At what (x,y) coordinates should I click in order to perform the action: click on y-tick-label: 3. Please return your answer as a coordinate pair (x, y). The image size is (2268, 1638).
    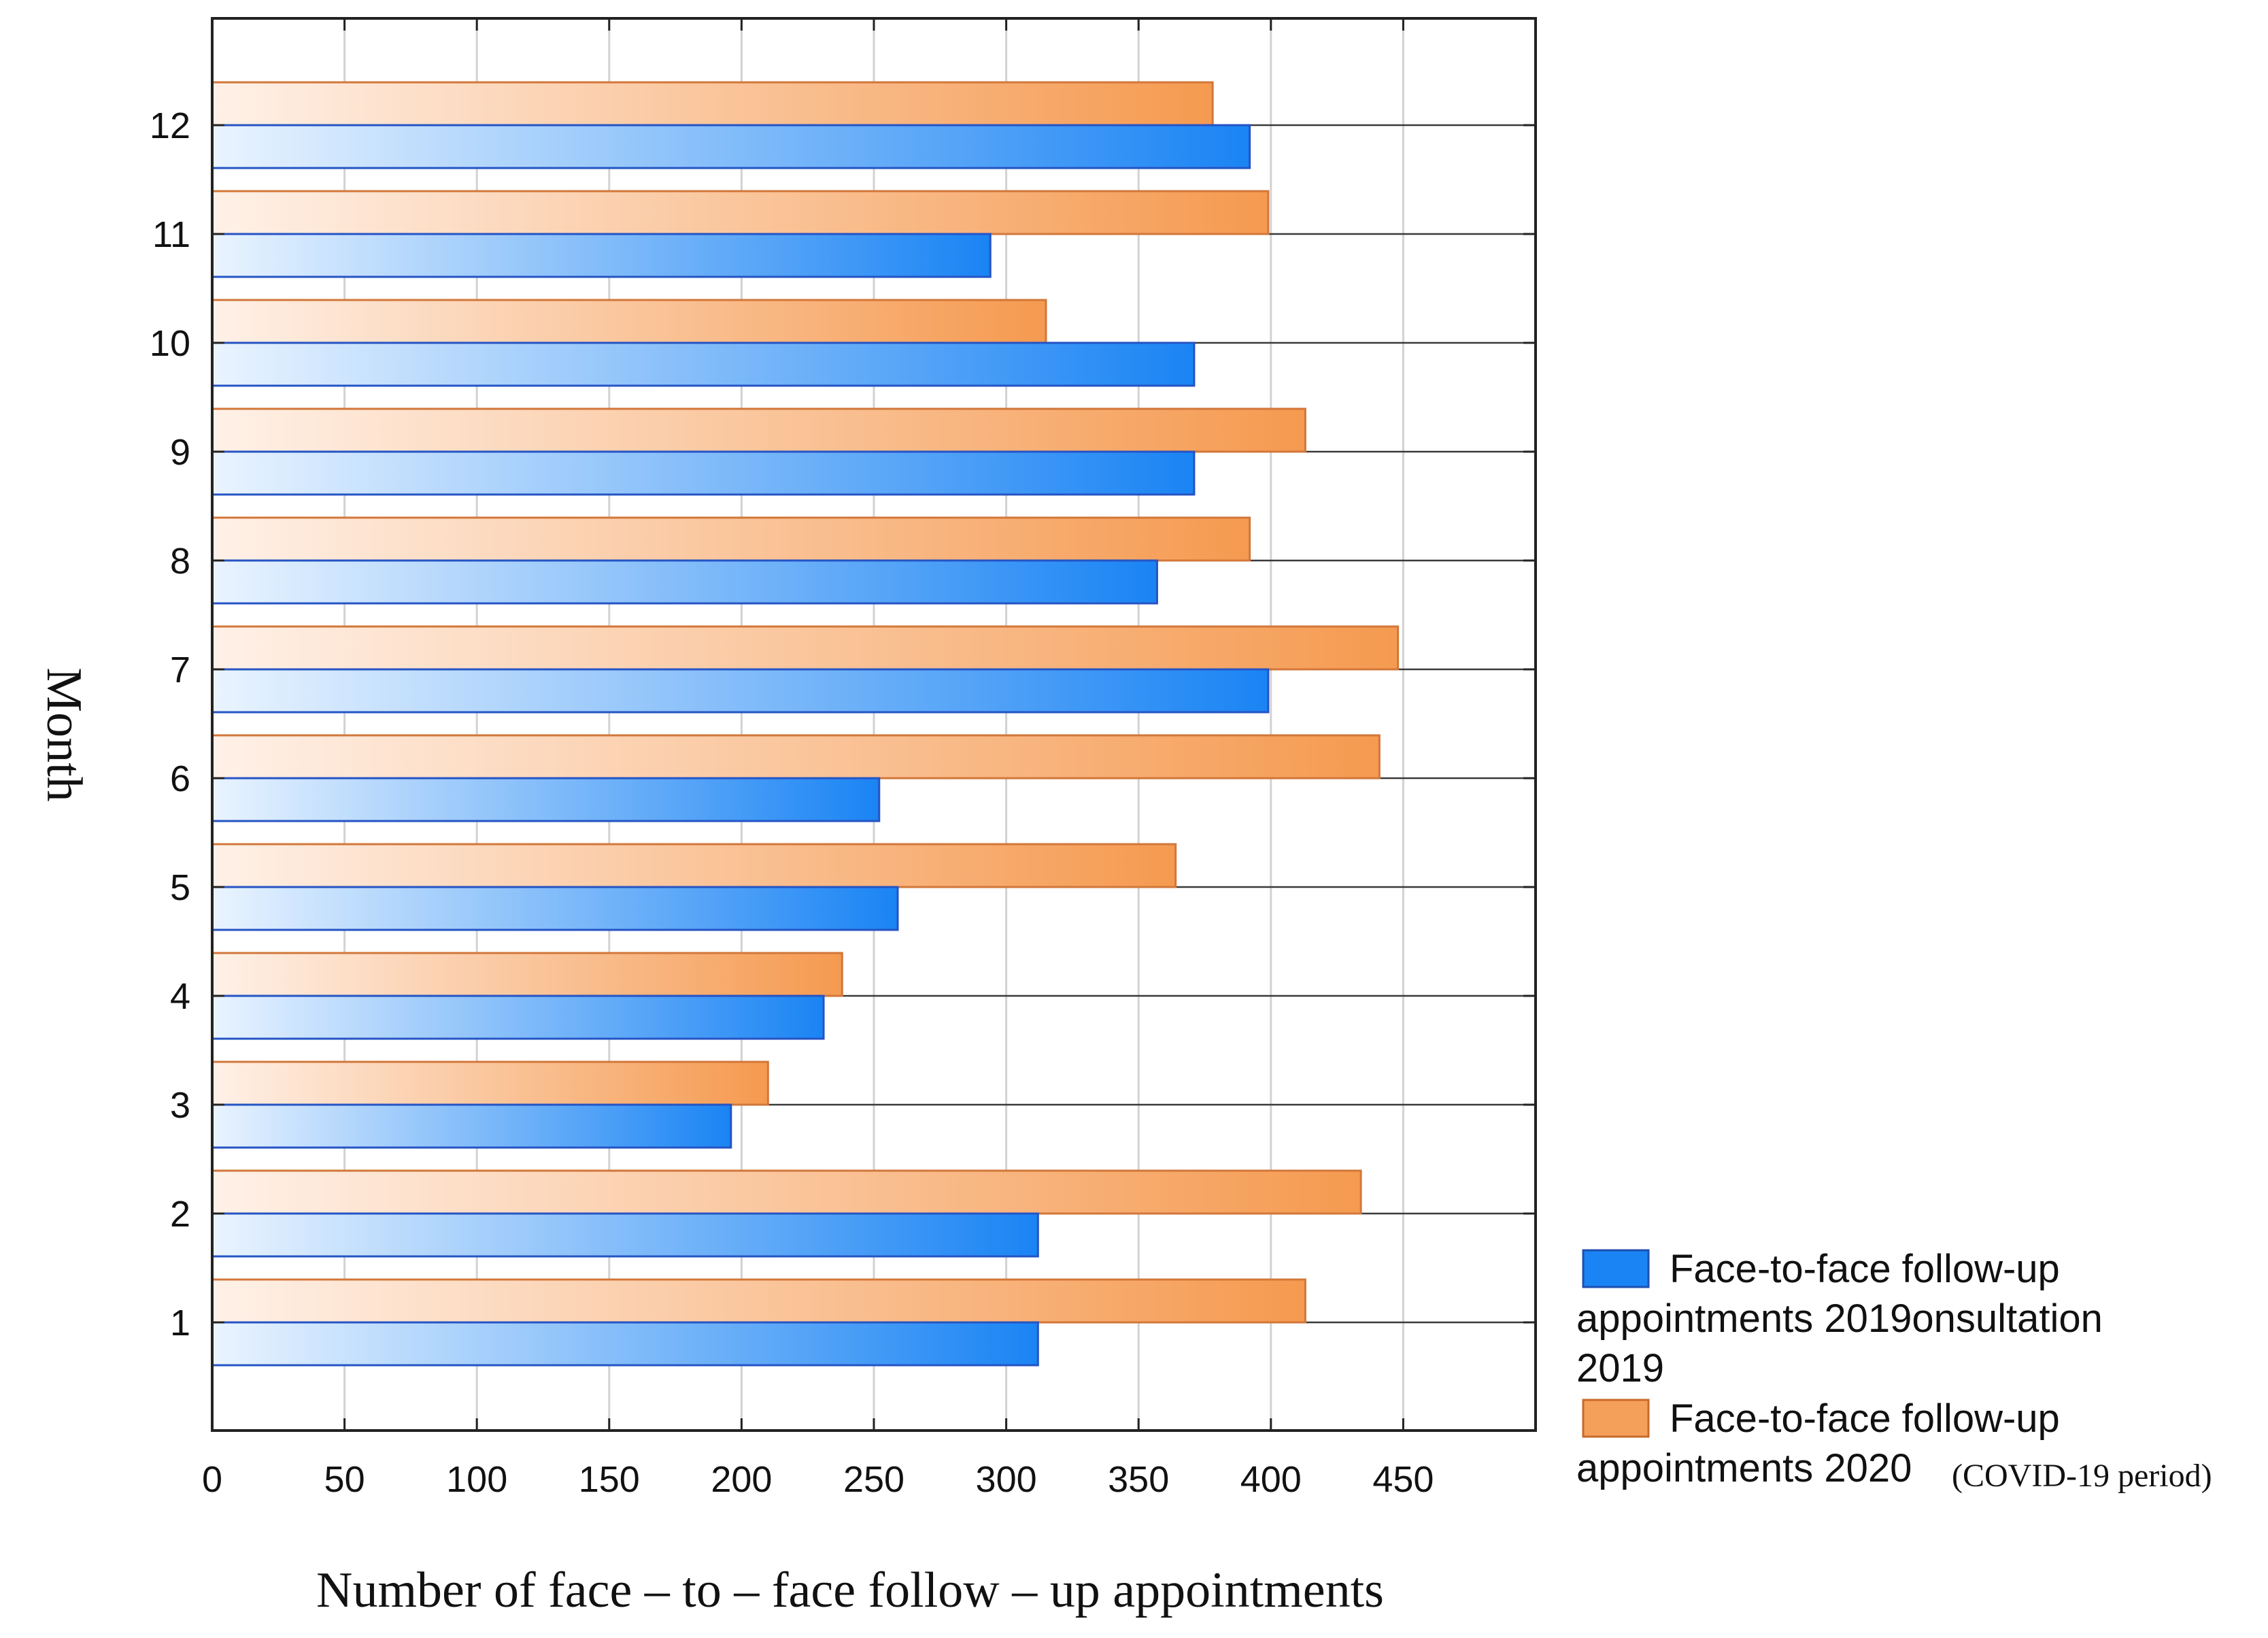
    Looking at the image, I should click on (180, 1105).